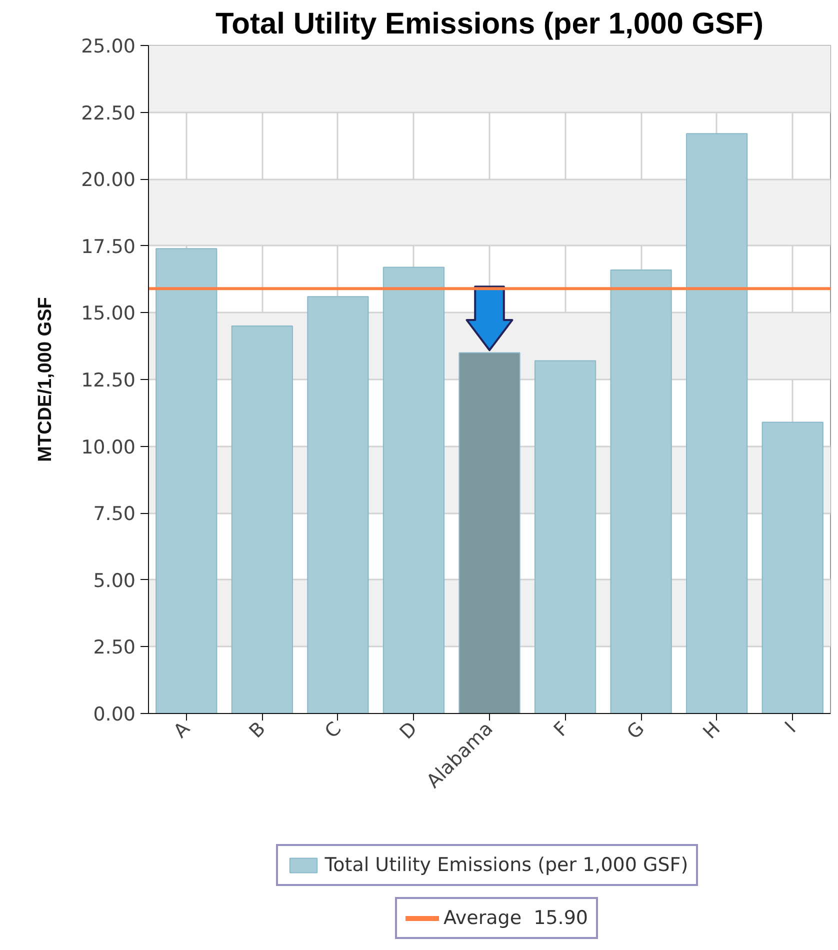  What do you see at coordinates (711, 731) in the screenshot?
I see `x-tick-label: H` at bounding box center [711, 731].